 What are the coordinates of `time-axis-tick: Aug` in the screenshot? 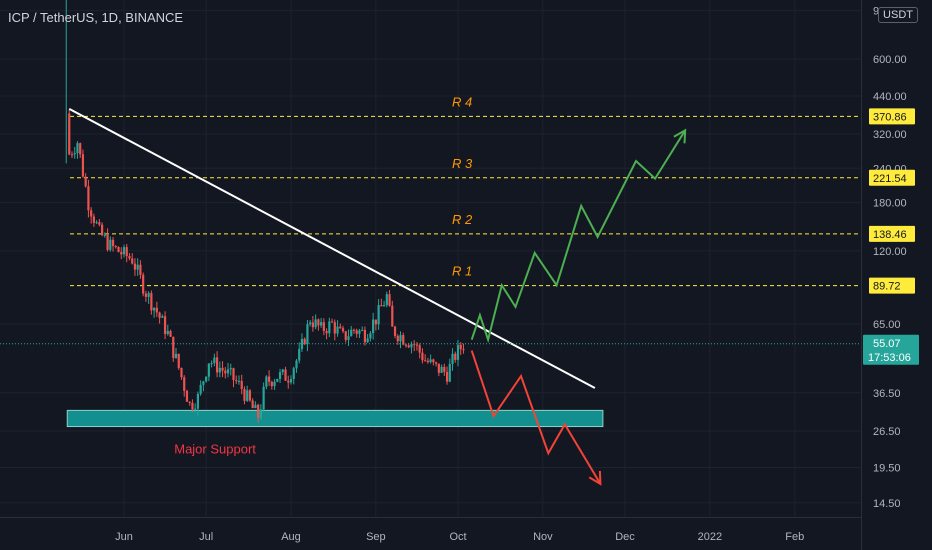 It's located at (291, 537).